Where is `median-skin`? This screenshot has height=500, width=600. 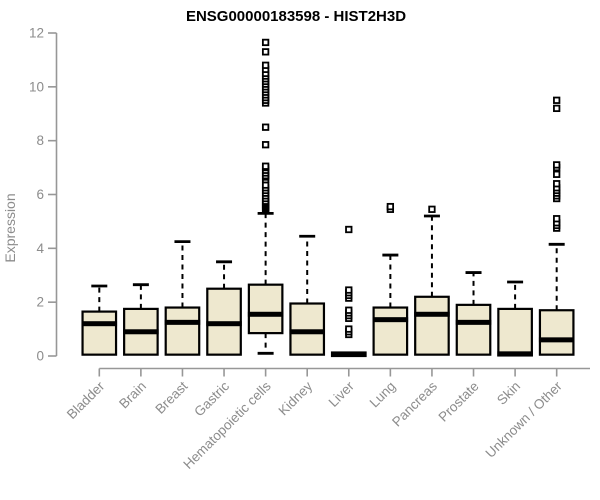 median-skin is located at coordinates (515, 354).